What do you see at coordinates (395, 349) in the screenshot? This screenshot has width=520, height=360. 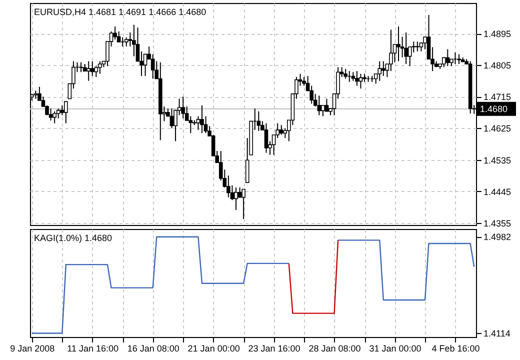 I see `x-tick-label: 31 Jan 00:00` at bounding box center [395, 349].